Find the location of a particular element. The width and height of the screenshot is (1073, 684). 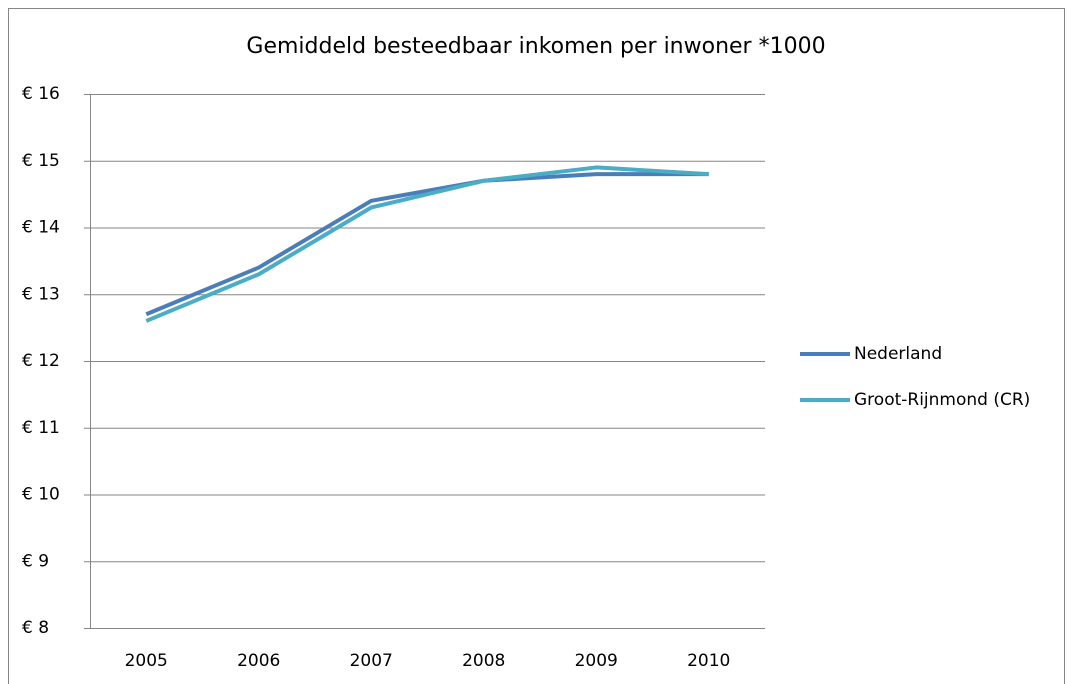

y-tick-label: € 12 is located at coordinates (41, 361).